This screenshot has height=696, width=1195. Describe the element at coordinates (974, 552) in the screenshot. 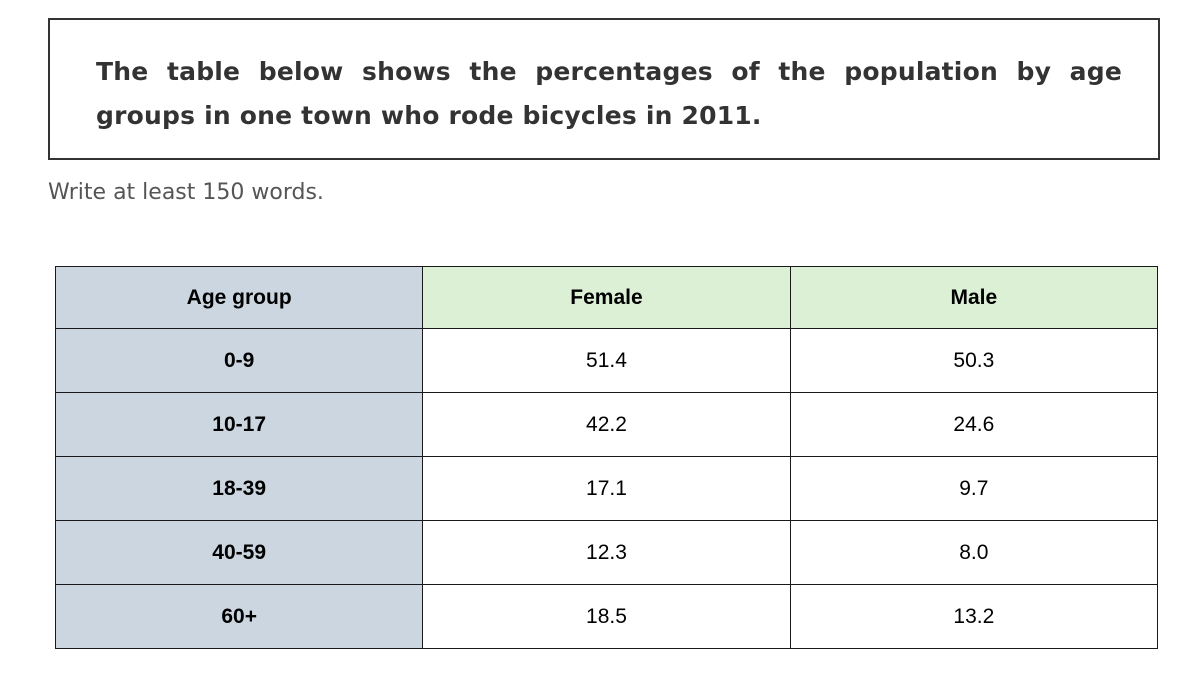

I see `male-value-cell: 8.0` at that location.